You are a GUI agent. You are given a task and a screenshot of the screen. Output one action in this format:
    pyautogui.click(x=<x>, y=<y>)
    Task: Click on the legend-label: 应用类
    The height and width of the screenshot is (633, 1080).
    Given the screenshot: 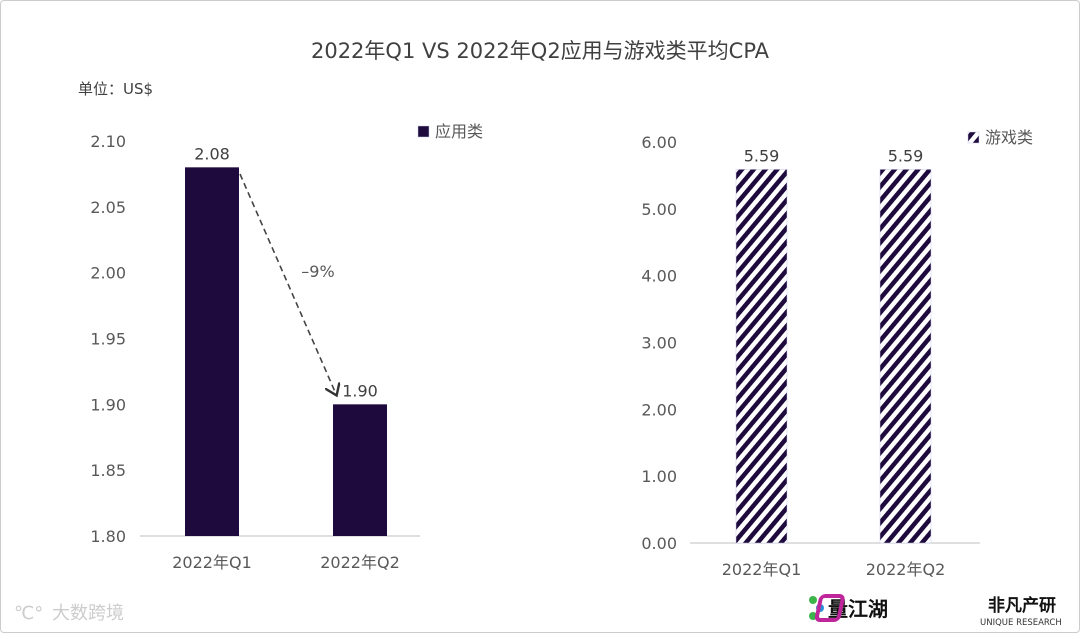 What is the action you would take?
    pyautogui.click(x=459, y=131)
    